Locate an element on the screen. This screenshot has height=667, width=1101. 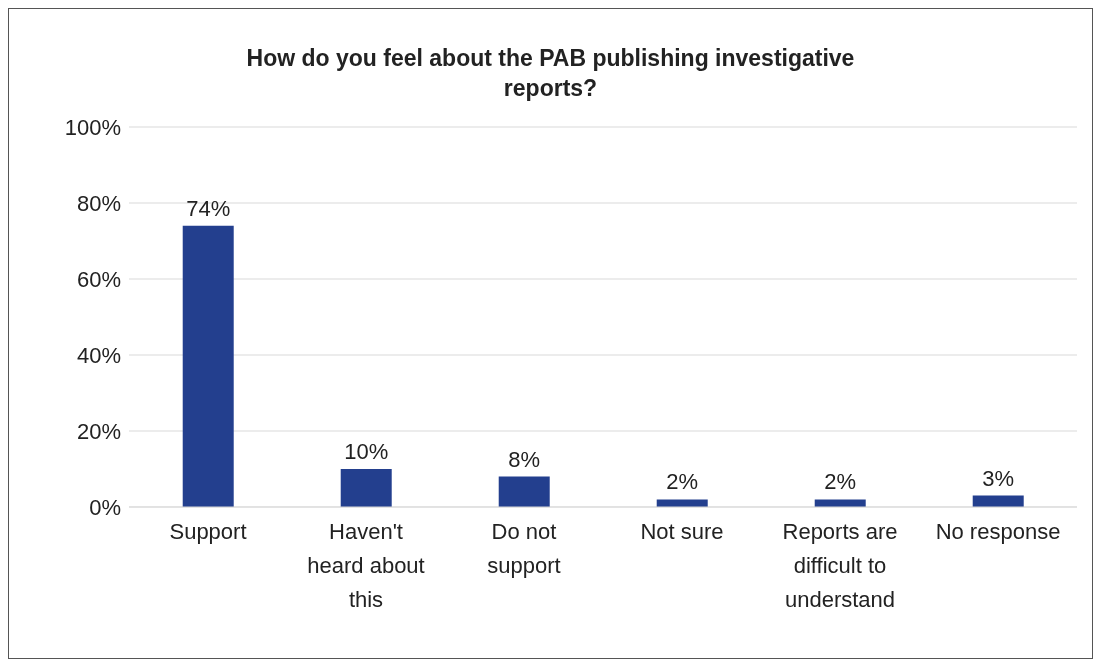
y-tick-label: 60% is located at coordinates (98, 279).